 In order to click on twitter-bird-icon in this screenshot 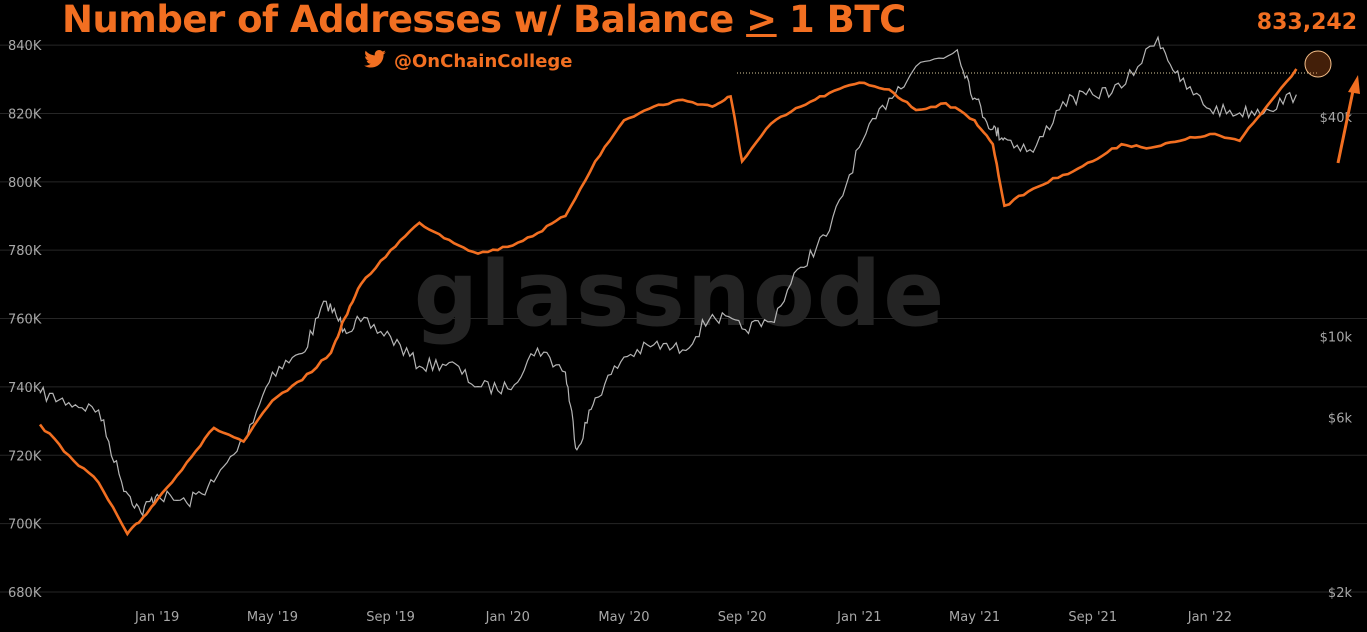, I will do `click(375, 61)`.